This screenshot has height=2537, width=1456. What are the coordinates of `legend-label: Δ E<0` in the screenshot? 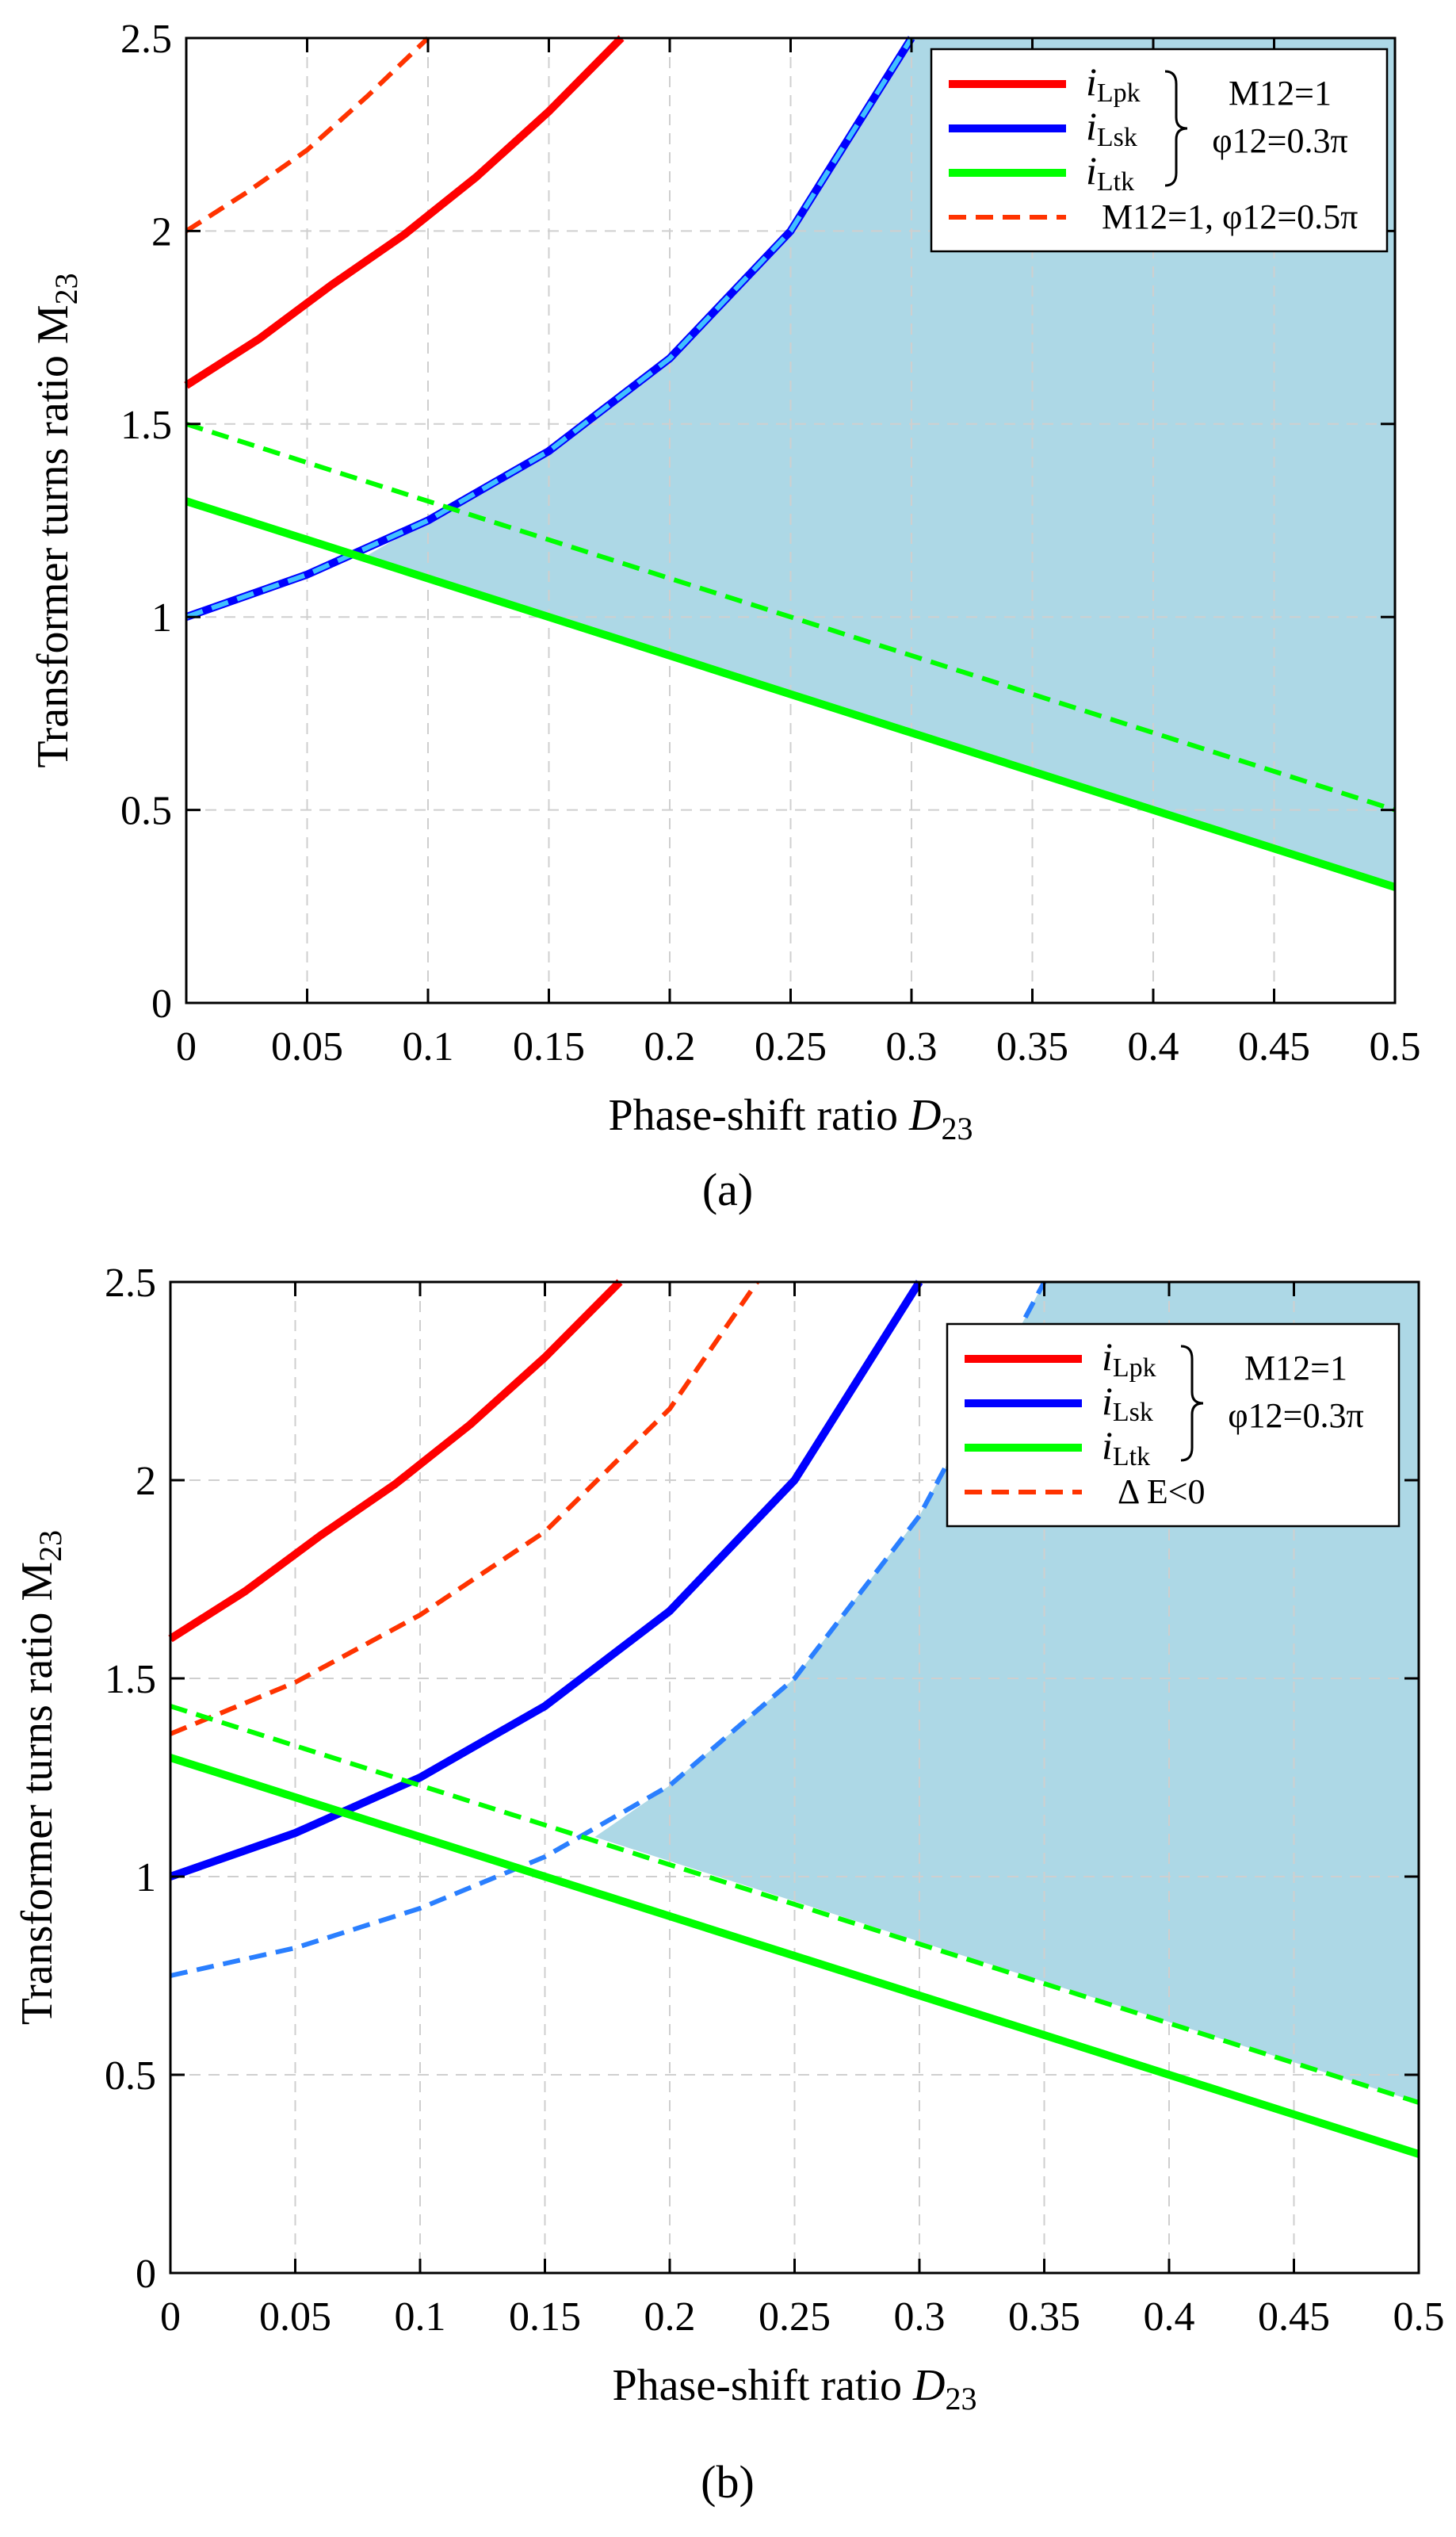 It's located at (1162, 1491).